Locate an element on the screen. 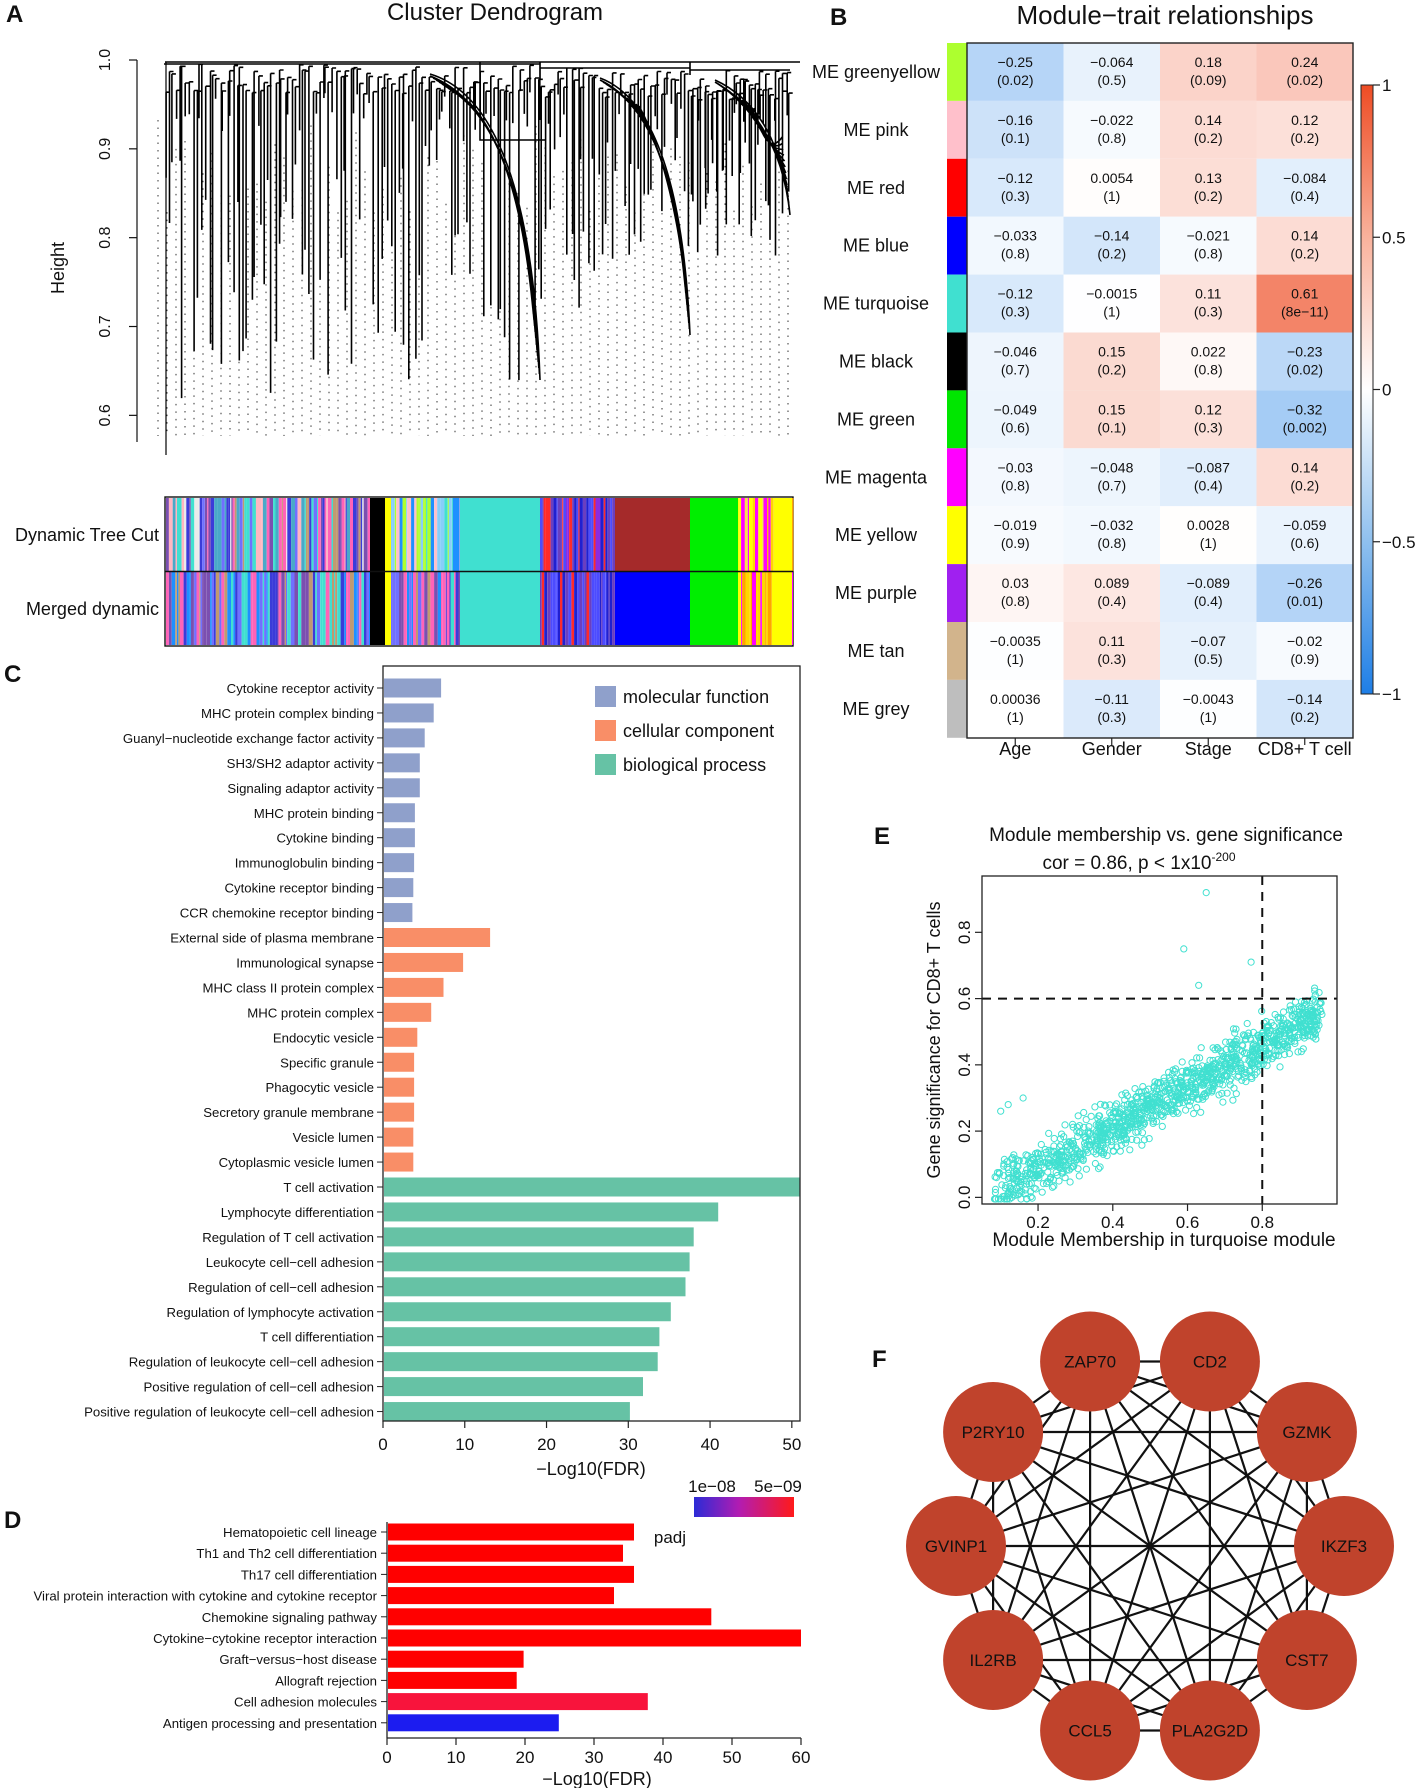 This screenshot has height=1788, width=1418. go-term-label: Immunoglobulin binding is located at coordinates (304, 863).